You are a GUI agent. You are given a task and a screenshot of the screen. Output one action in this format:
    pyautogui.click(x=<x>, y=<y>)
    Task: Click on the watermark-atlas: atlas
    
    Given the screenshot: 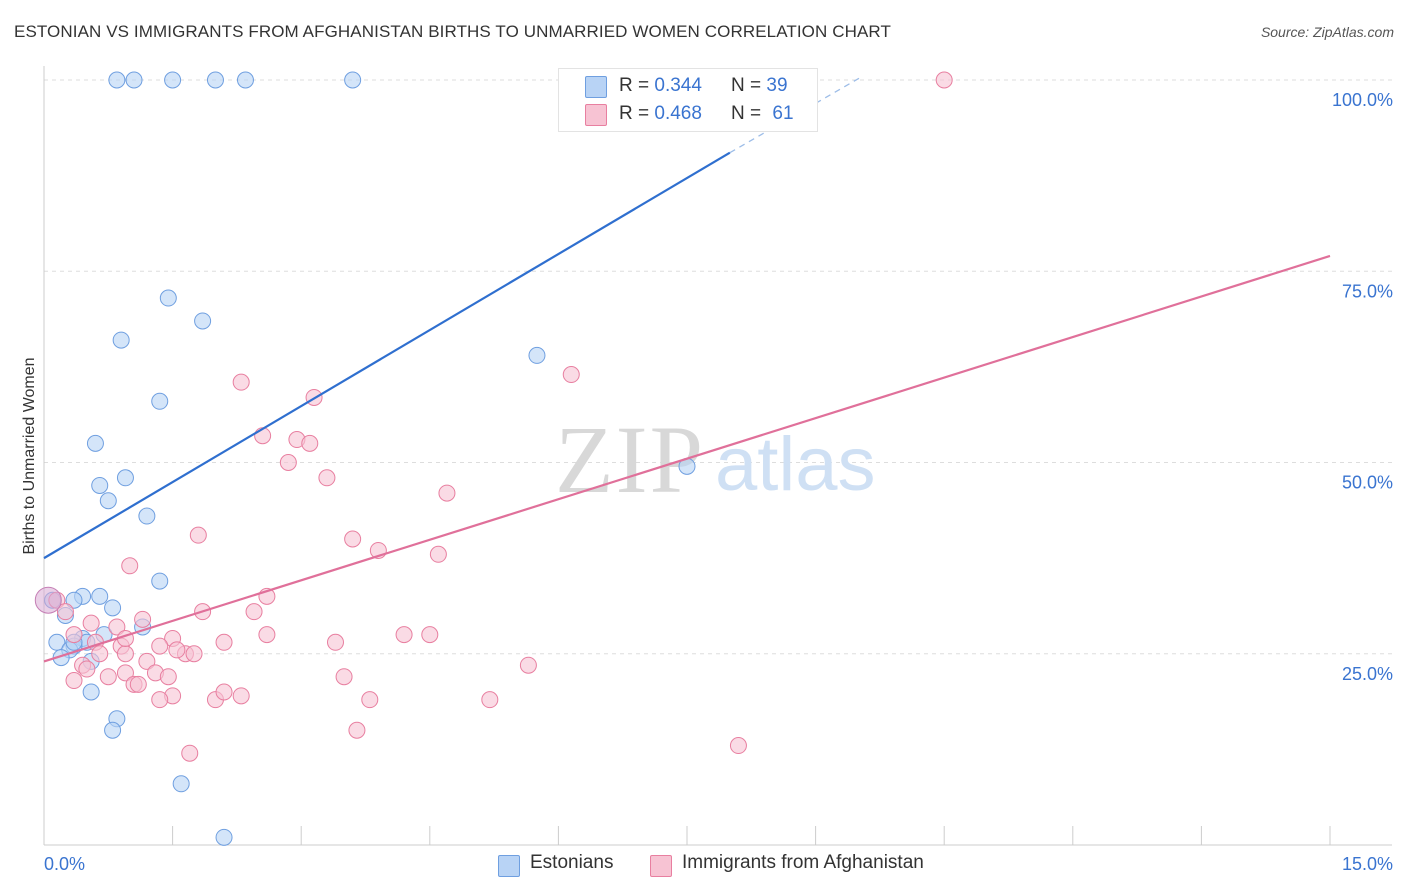 What is the action you would take?
    pyautogui.click(x=795, y=464)
    